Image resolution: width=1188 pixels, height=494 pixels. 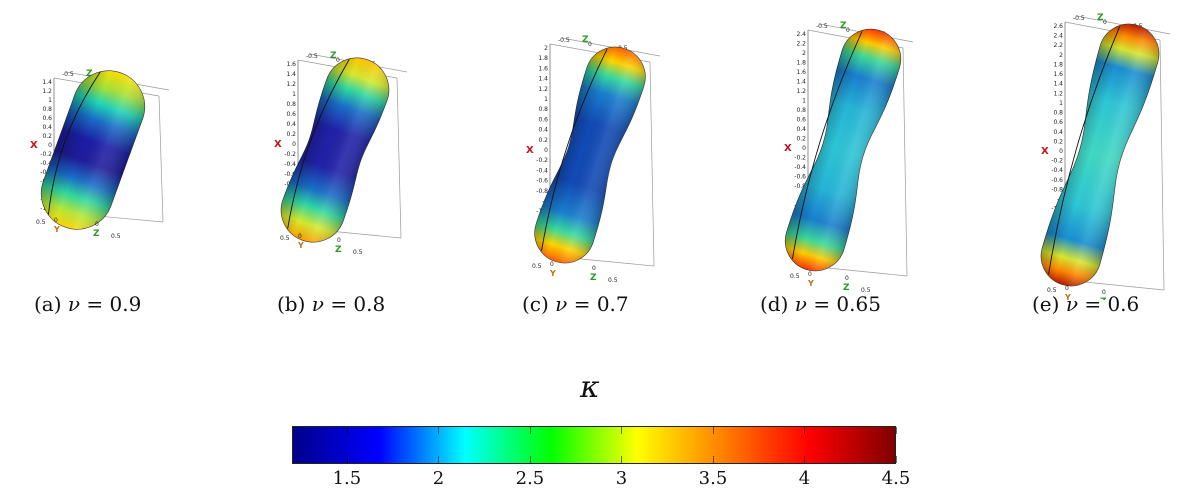 I want to click on x-tick-label: 0, so click(x=546, y=150).